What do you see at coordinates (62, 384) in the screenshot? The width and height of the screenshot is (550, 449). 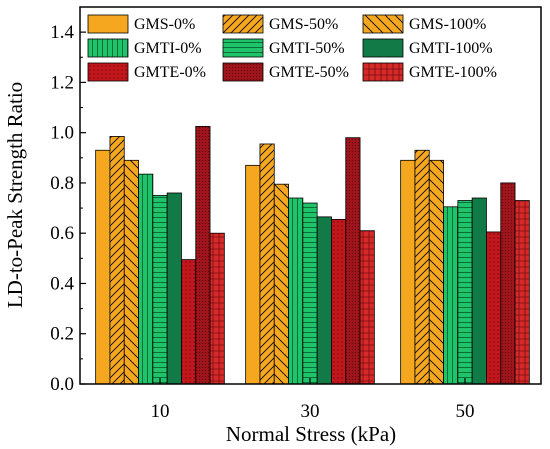 I see `y-tick-label: 0.0` at bounding box center [62, 384].